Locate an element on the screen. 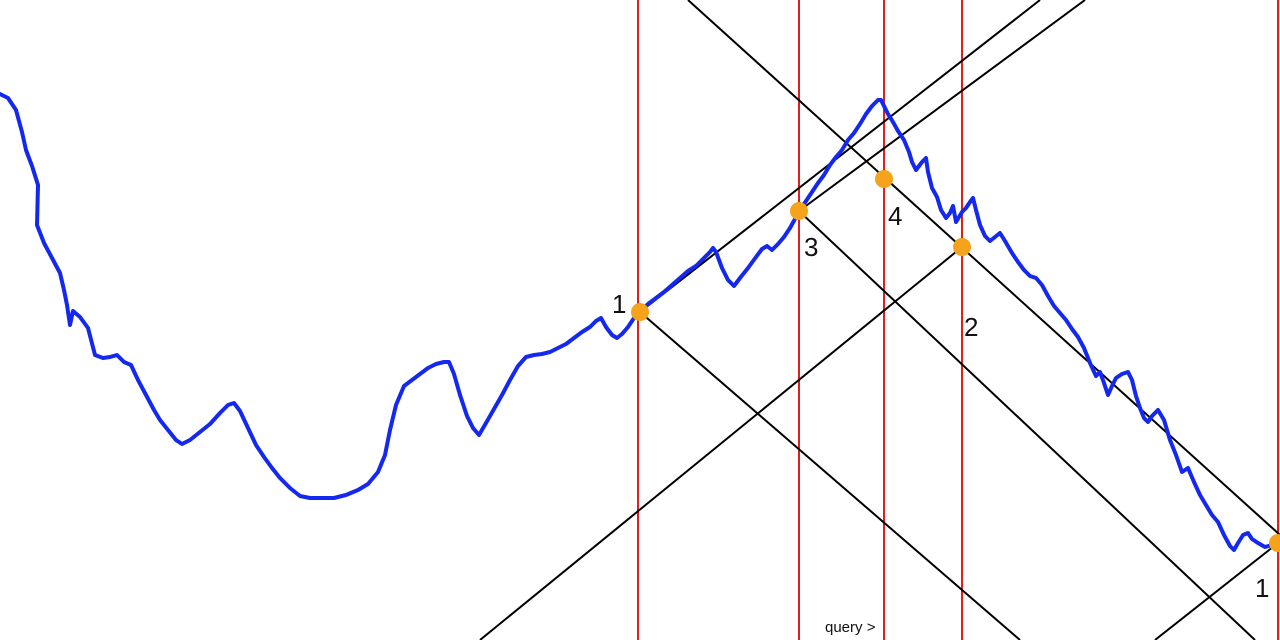 This screenshot has width=1280, height=640. point-label-2: 2 is located at coordinates (971, 327).